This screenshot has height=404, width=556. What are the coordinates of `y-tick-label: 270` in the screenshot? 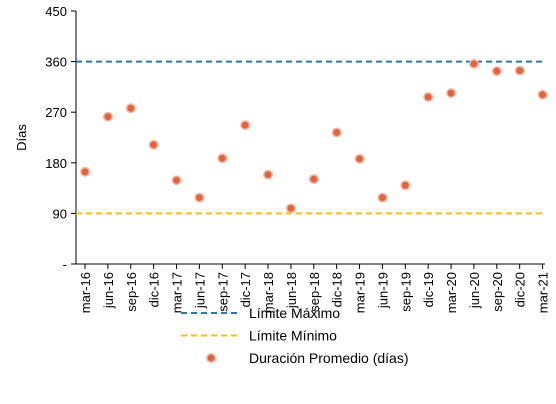 It's located at (56, 112).